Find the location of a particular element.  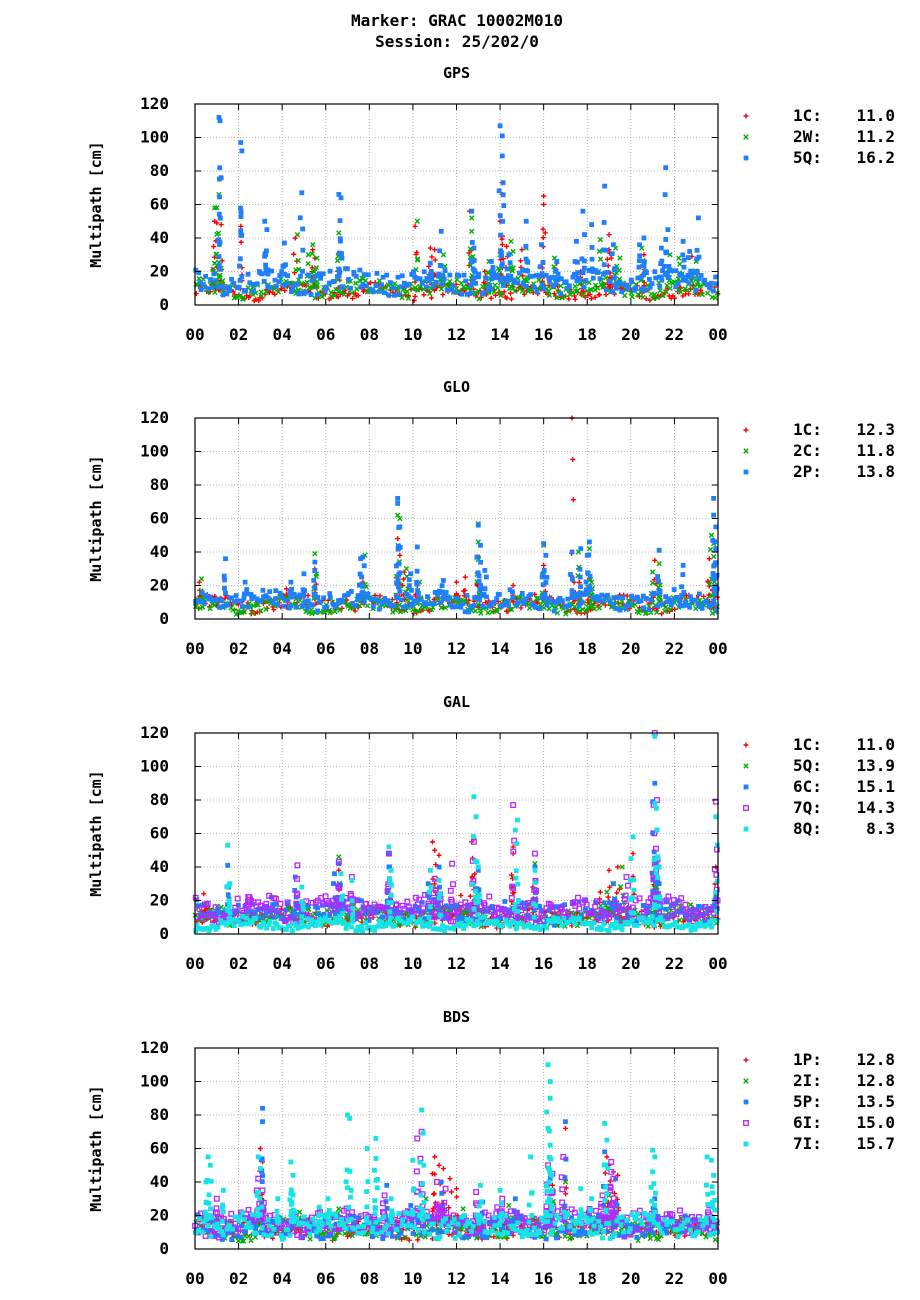

x-tick-label: 04 is located at coordinates (282, 963).